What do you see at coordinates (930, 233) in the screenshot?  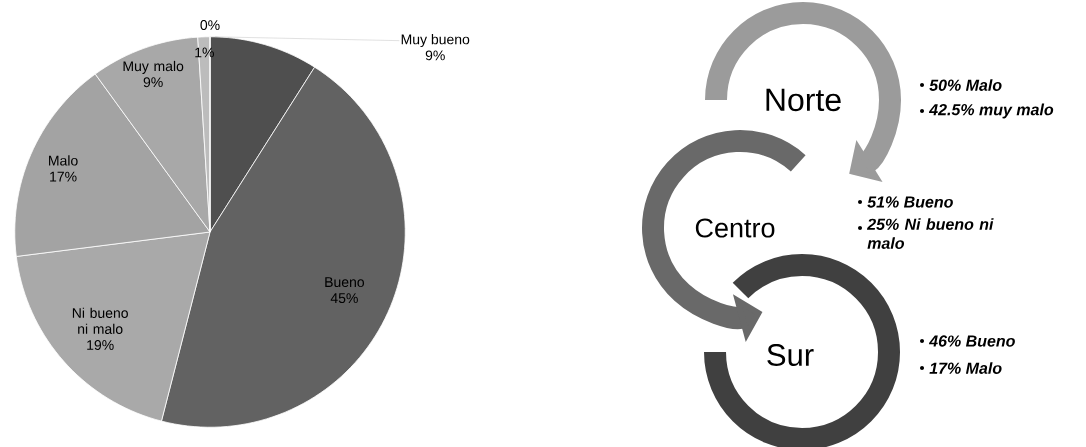 I see `text: 25% Ni bueno ni malo` at bounding box center [930, 233].